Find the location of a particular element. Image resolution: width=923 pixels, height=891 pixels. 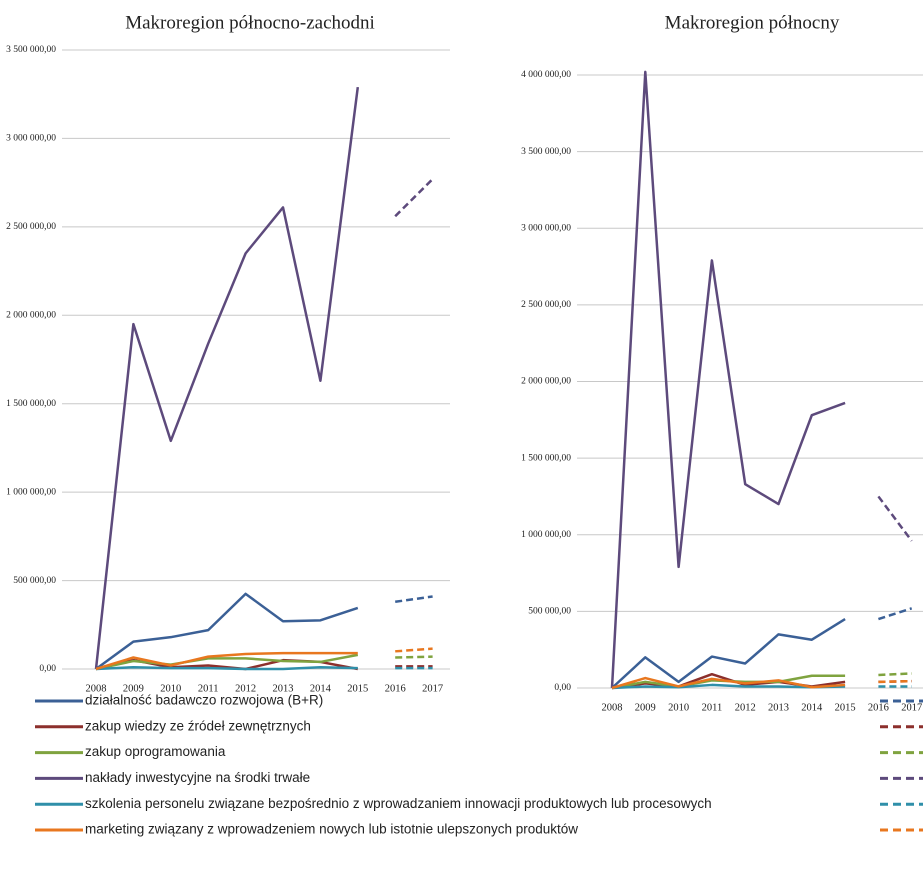

chart-title: Makroregion północno-zachodni is located at coordinates (250, 22).